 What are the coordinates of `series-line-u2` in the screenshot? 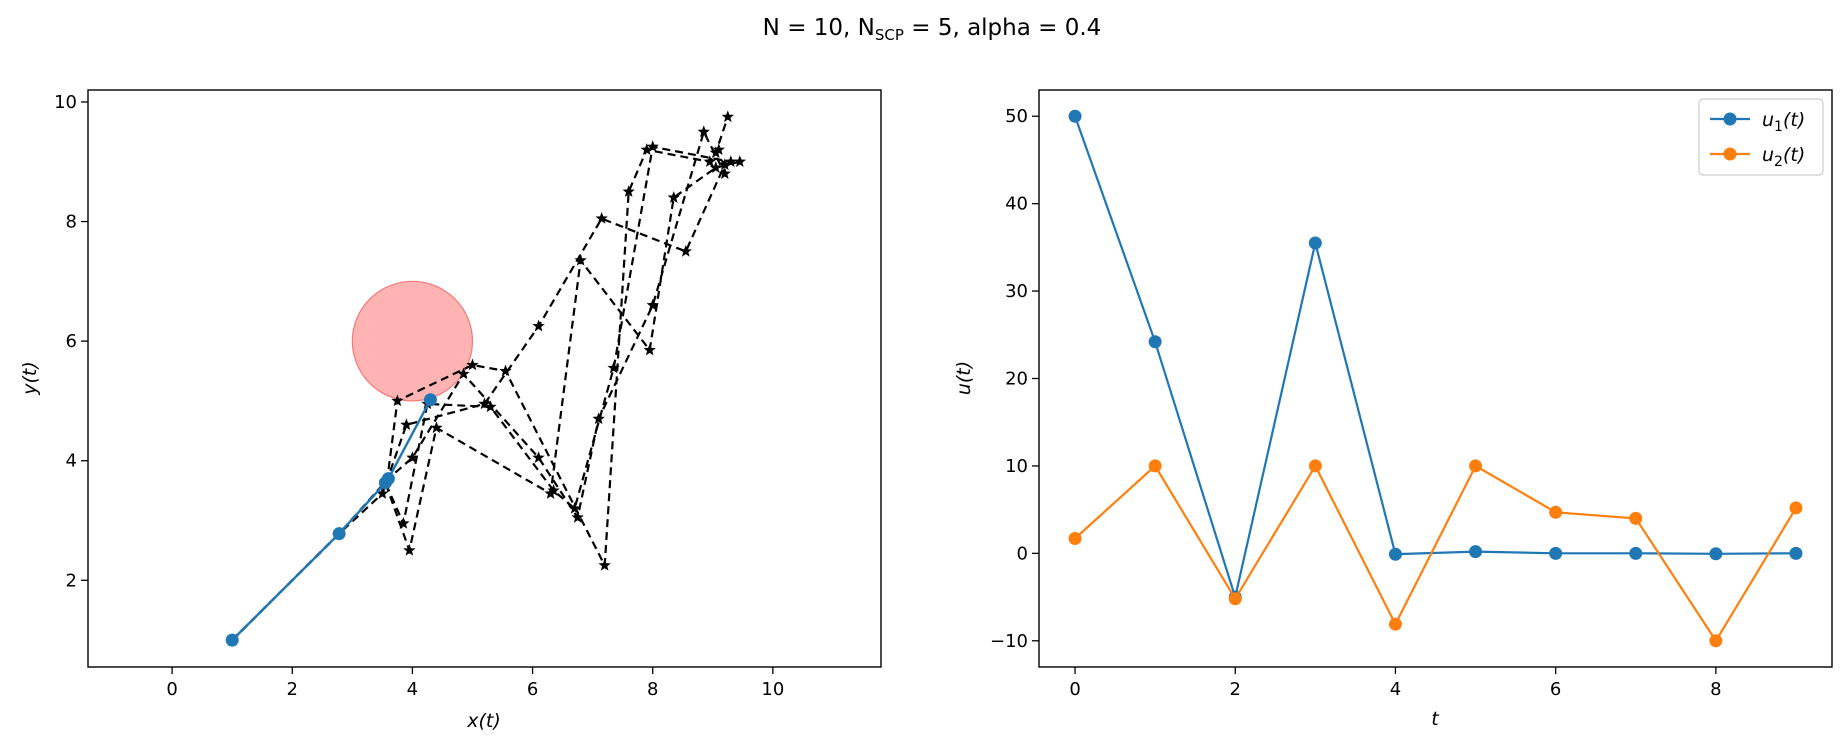 It's located at (1435, 553).